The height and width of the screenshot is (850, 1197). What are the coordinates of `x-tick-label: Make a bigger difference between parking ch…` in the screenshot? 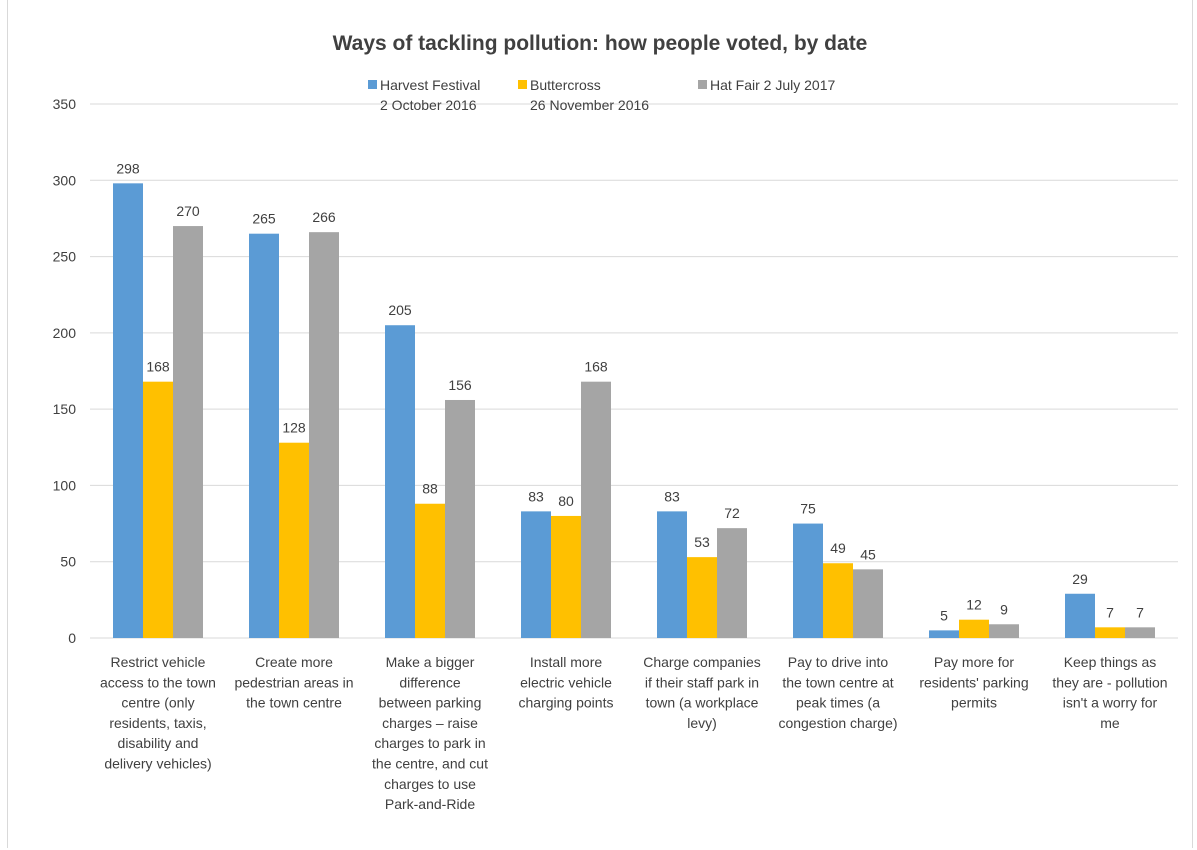 It's located at (430, 733).